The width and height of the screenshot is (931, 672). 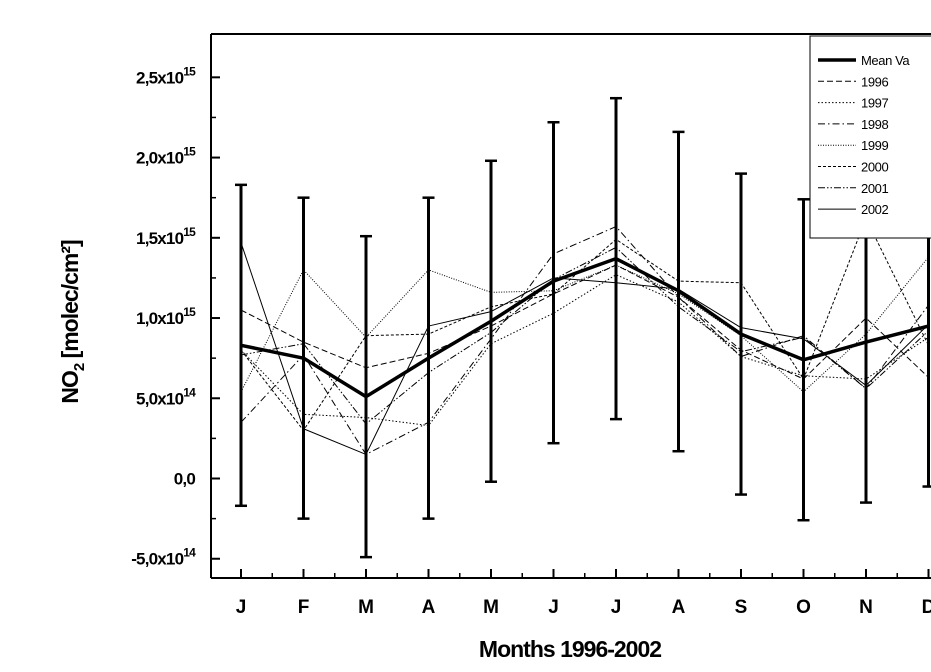 What do you see at coordinates (874, 81) in the screenshot?
I see `legend-label: 1996` at bounding box center [874, 81].